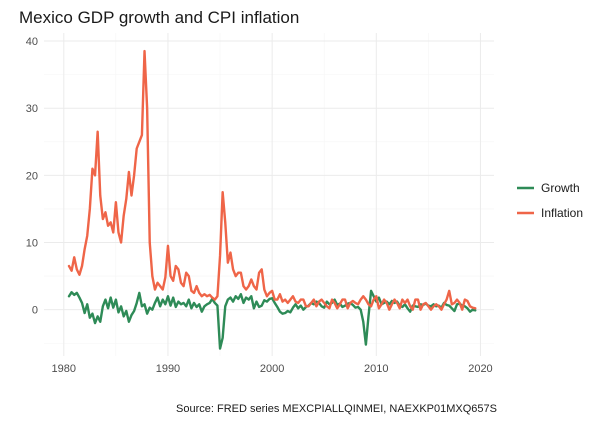 This screenshot has width=603, height=421. I want to click on x-tick-label: 2000, so click(272, 369).